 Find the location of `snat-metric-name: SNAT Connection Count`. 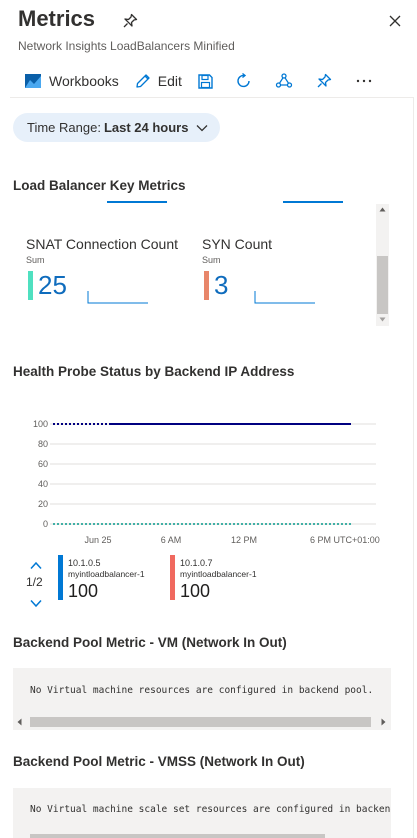

snat-metric-name: SNAT Connection Count is located at coordinates (102, 244).